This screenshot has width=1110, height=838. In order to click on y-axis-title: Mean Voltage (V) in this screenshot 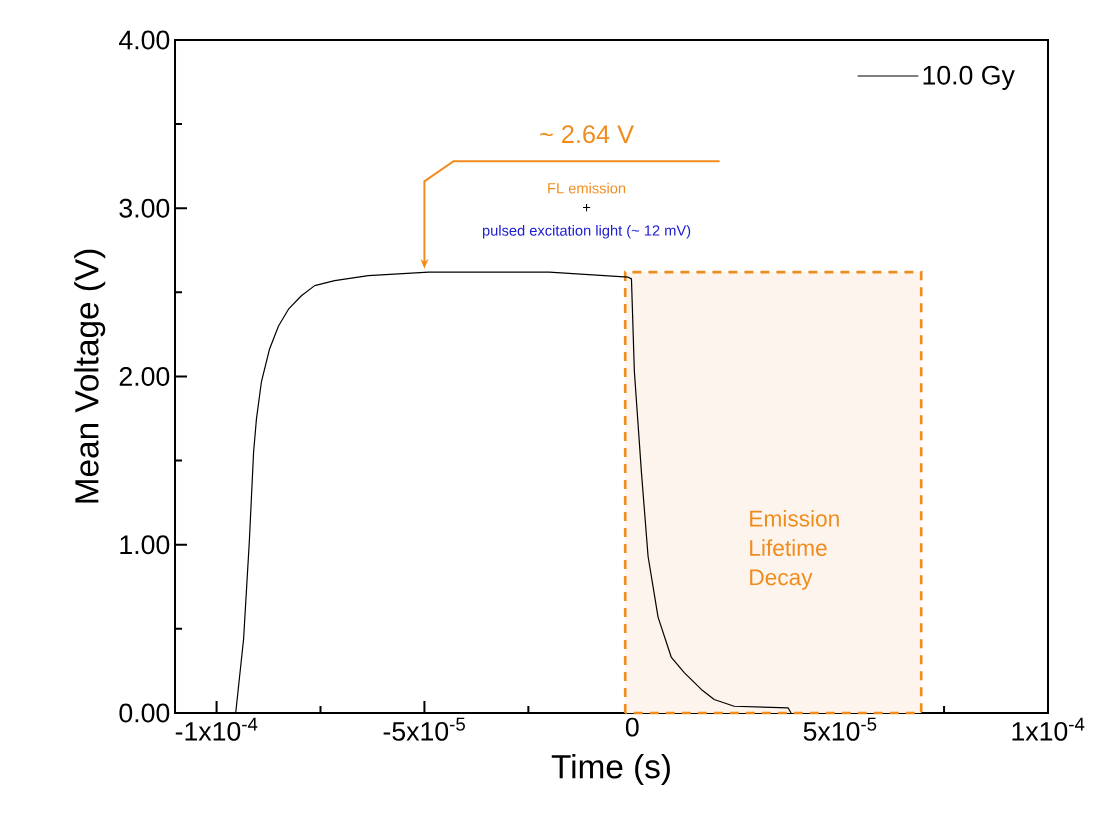, I will do `click(90, 376)`.